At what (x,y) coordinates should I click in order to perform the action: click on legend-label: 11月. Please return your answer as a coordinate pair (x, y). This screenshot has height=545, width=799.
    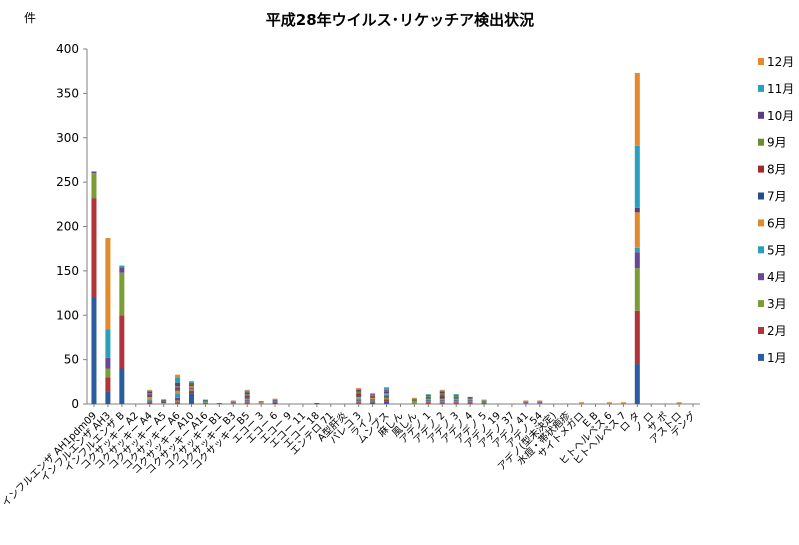
    Looking at the image, I should click on (780, 89).